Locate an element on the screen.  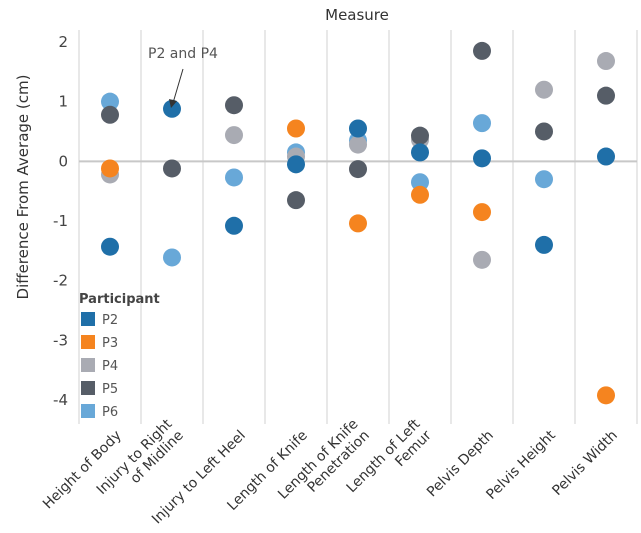
y-tick-label: -1 is located at coordinates (60, 221).